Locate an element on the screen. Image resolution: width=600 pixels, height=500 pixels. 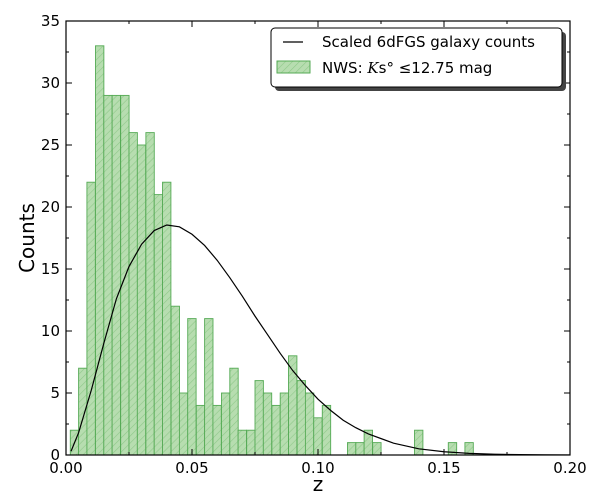
x-axis-label: z is located at coordinates (318, 484).